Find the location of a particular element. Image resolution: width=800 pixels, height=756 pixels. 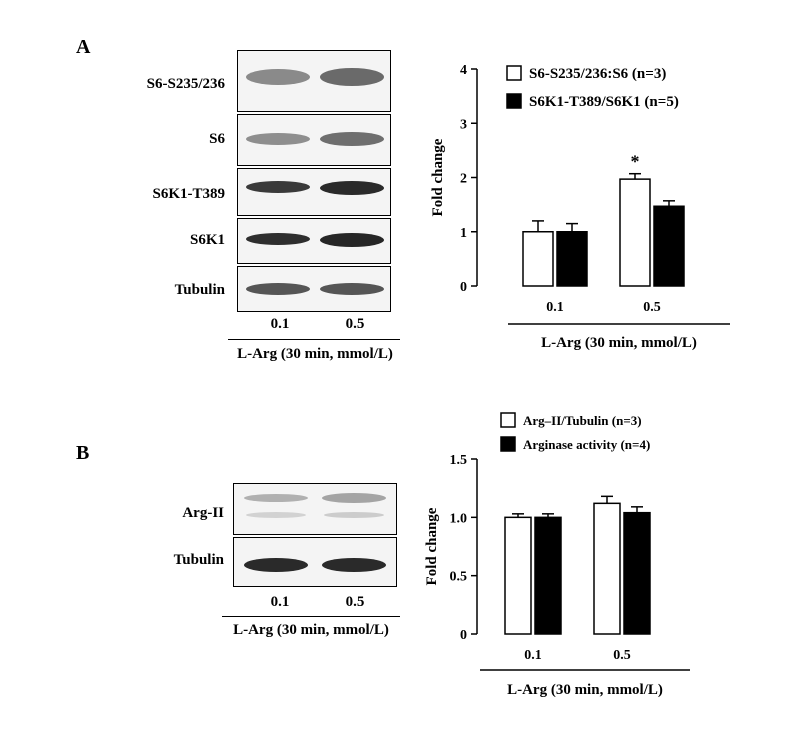

blot-image-s6-phospho is located at coordinates (314, 81).